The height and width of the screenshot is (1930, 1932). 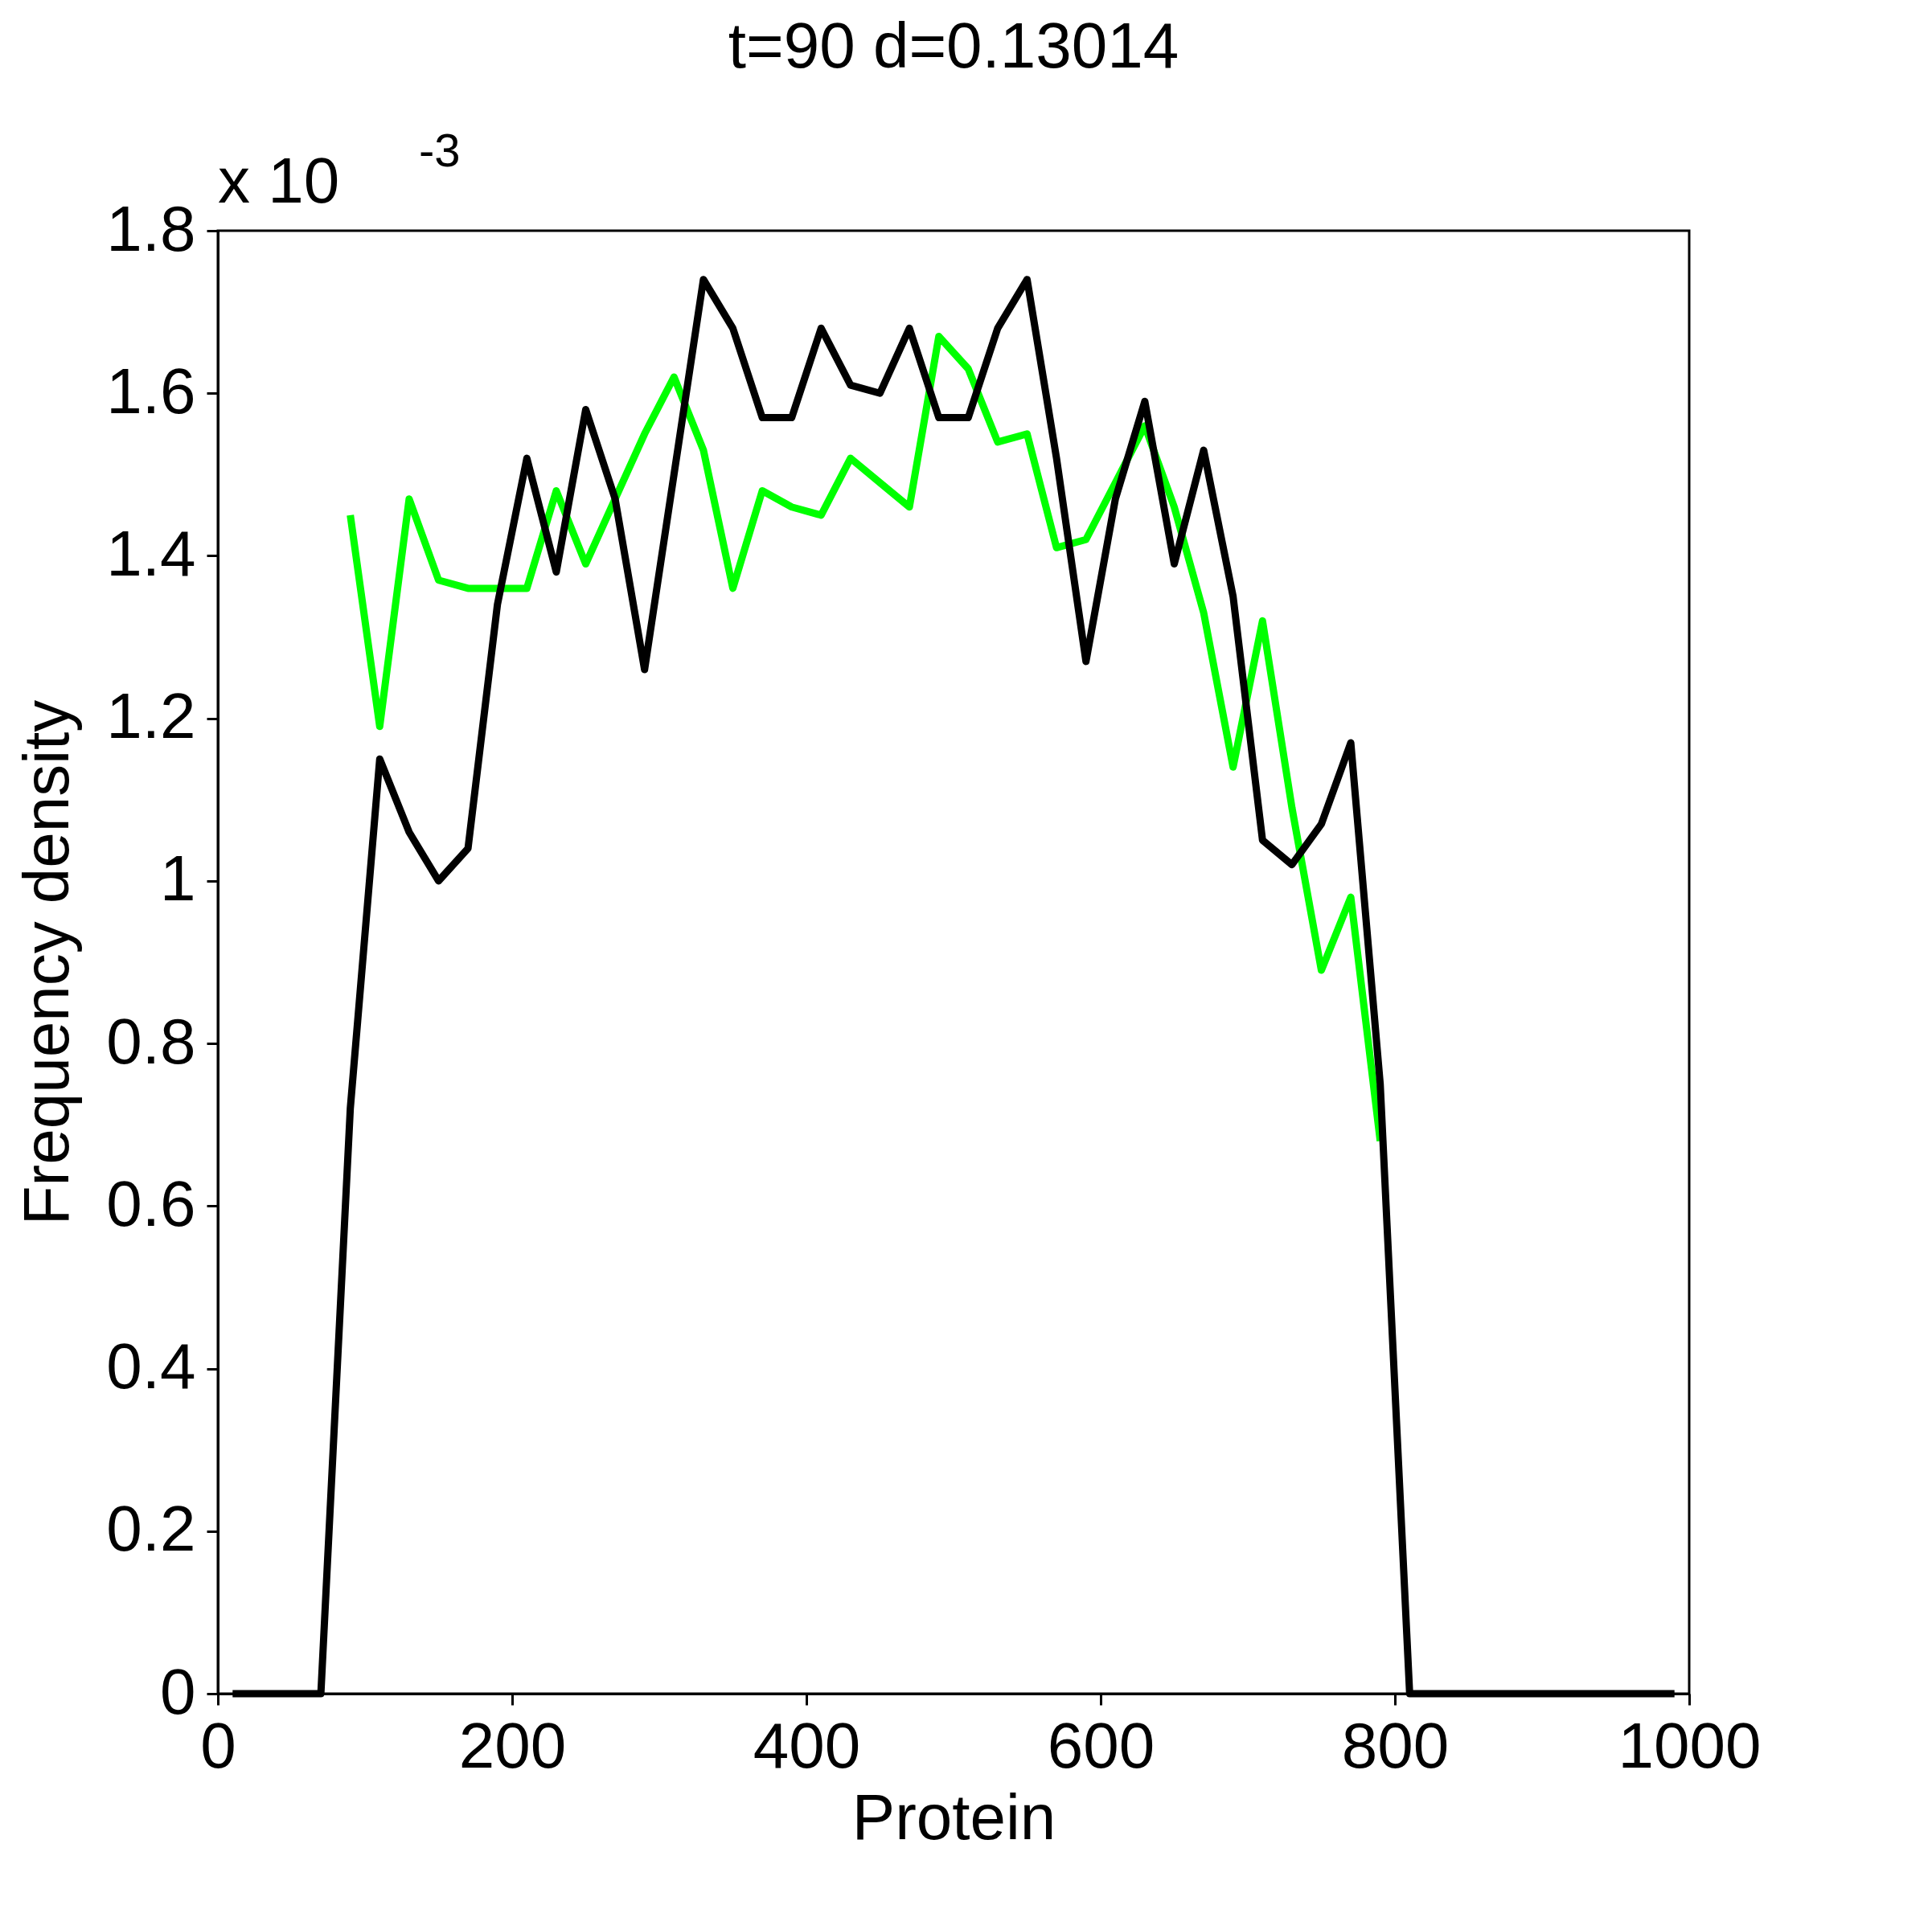 What do you see at coordinates (1395, 1745) in the screenshot?
I see `x-tick-label: 800` at bounding box center [1395, 1745].